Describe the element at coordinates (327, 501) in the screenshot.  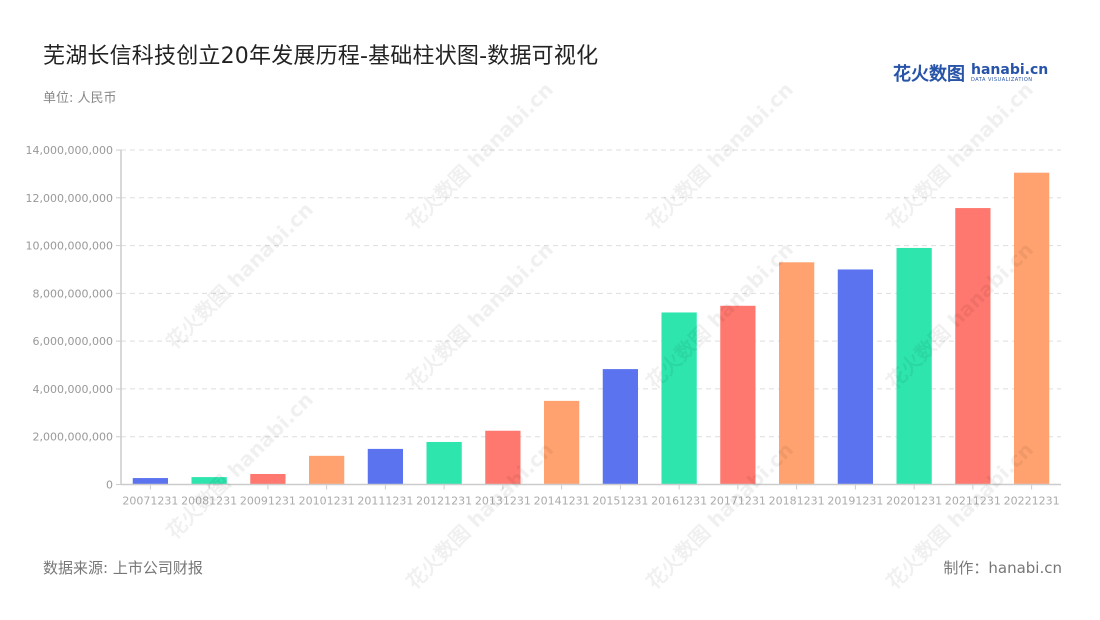
I see `x-tick-label: 20101231` at that location.